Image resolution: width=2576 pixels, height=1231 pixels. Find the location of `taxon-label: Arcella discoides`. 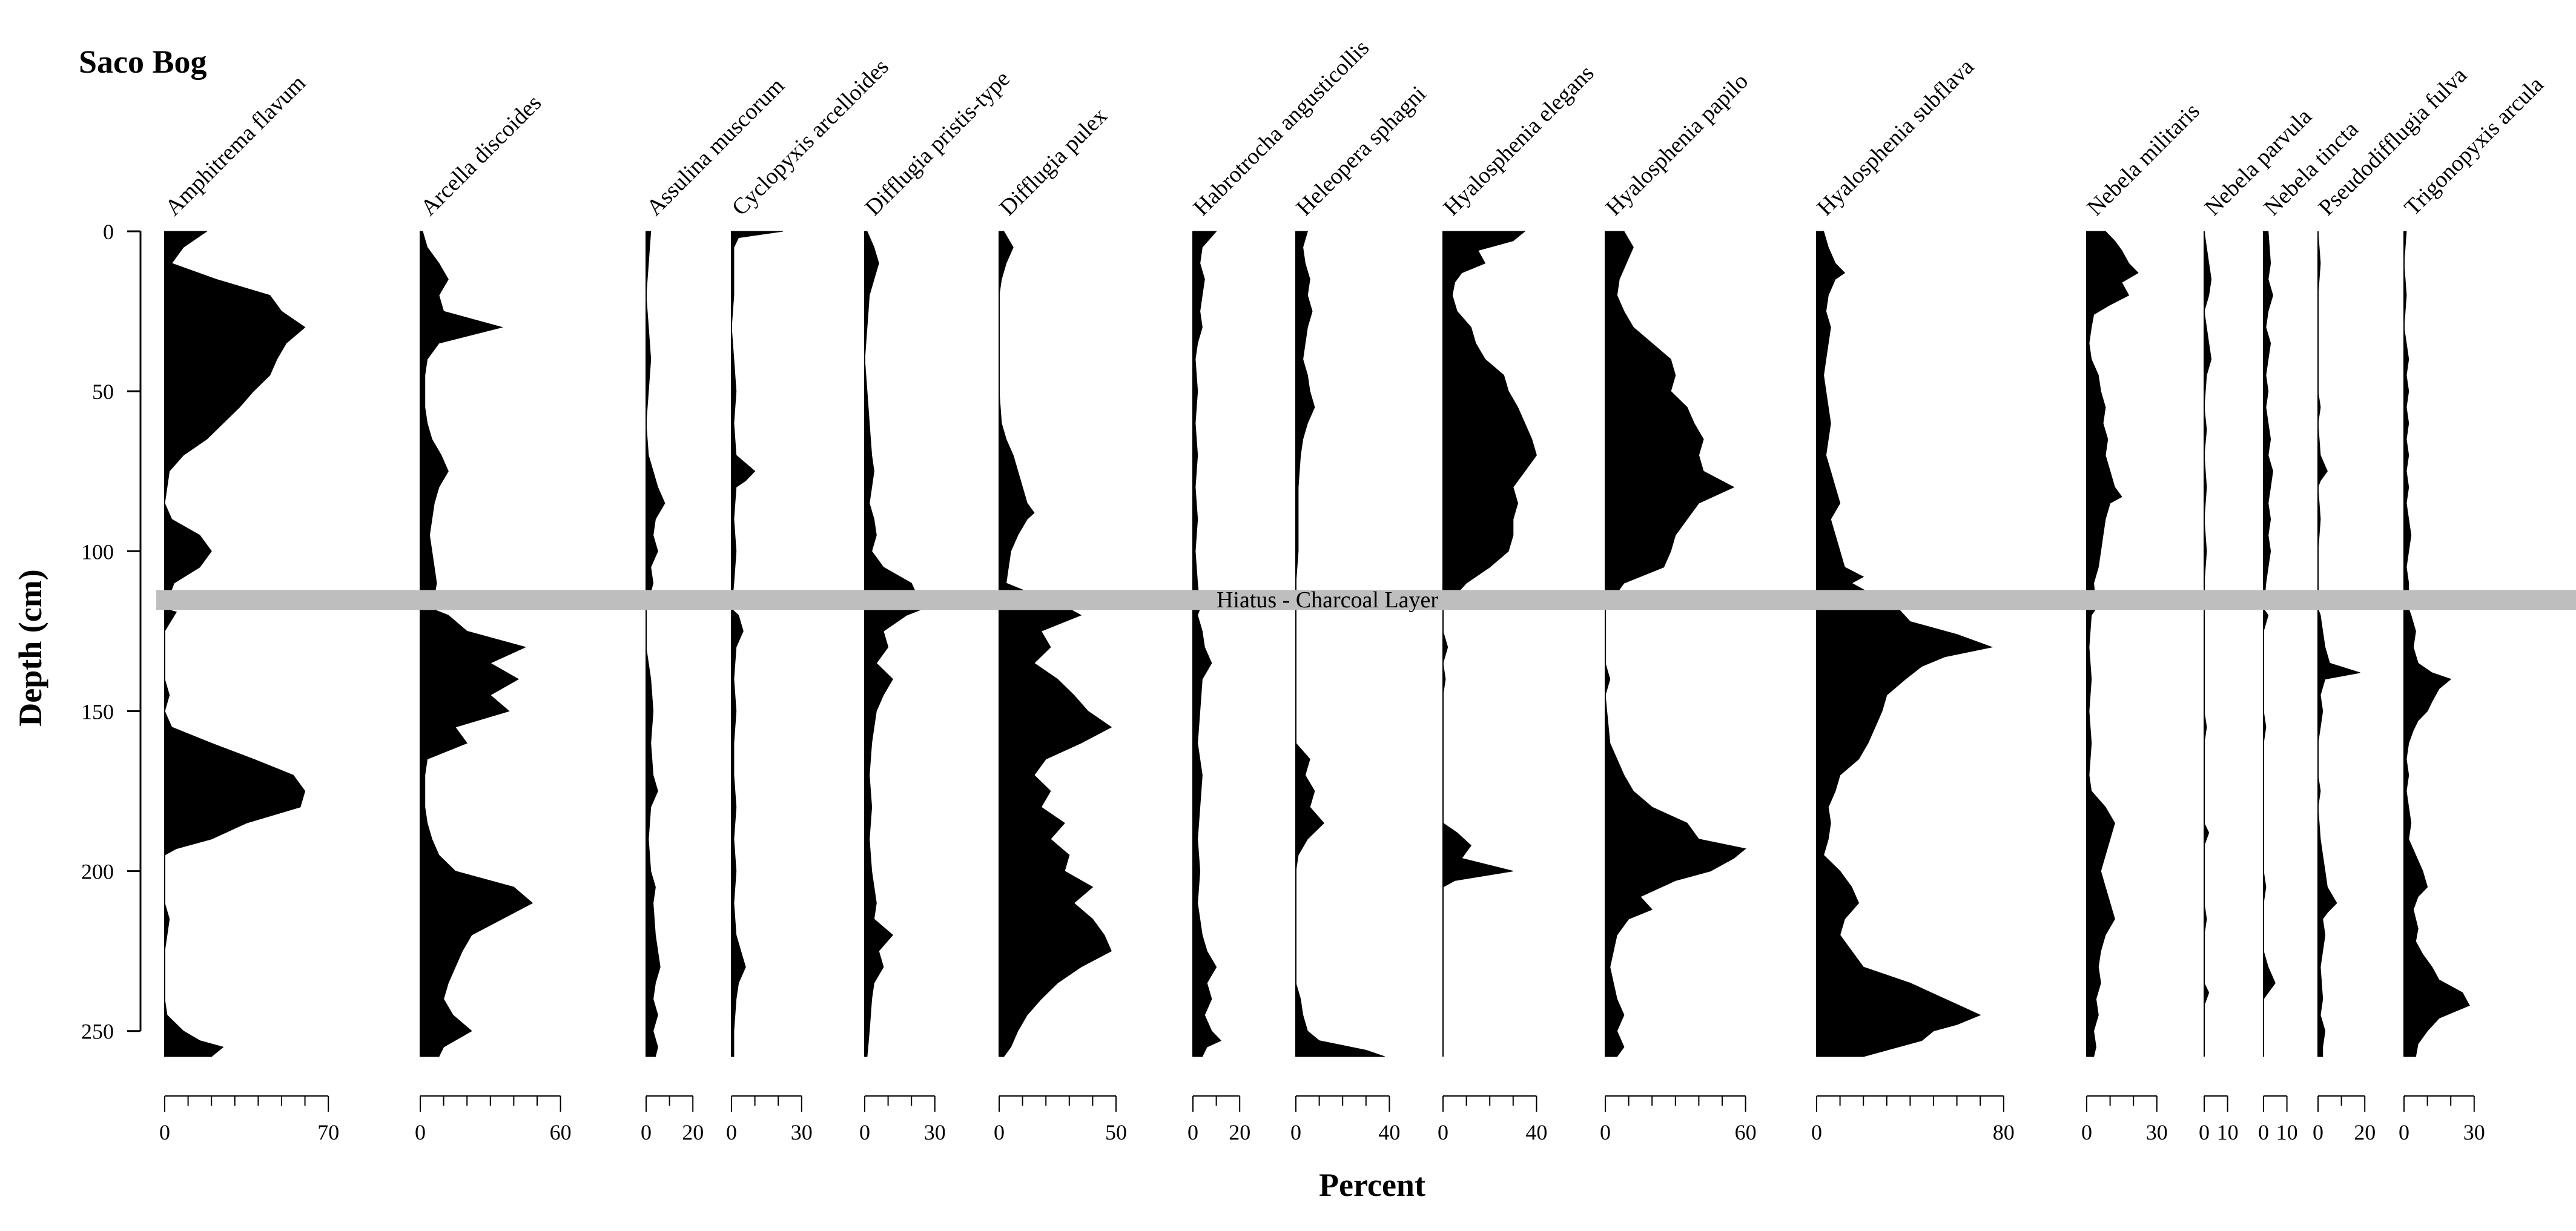

taxon-label: Arcella discoides is located at coordinates (481, 155).